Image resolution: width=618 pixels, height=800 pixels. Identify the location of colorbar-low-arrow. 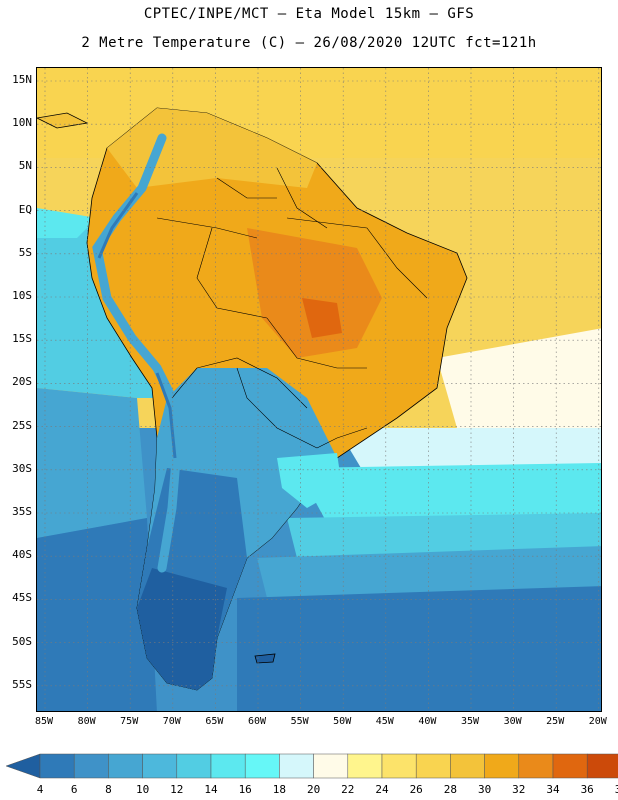
(23, 766).